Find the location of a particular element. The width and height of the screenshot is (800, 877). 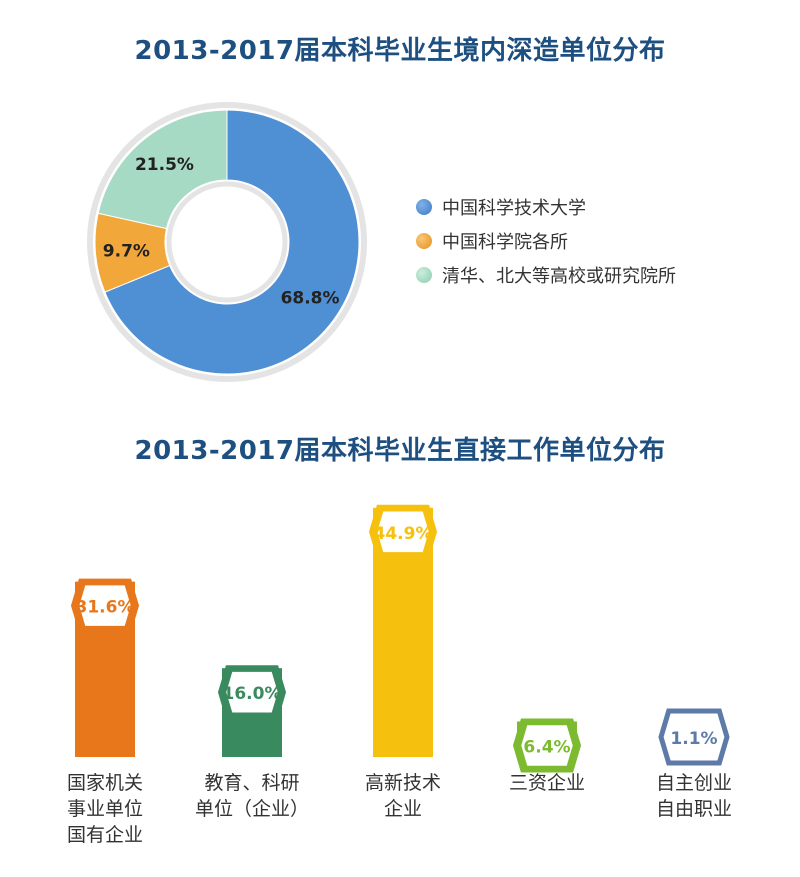

donut-hole is located at coordinates (227, 242).